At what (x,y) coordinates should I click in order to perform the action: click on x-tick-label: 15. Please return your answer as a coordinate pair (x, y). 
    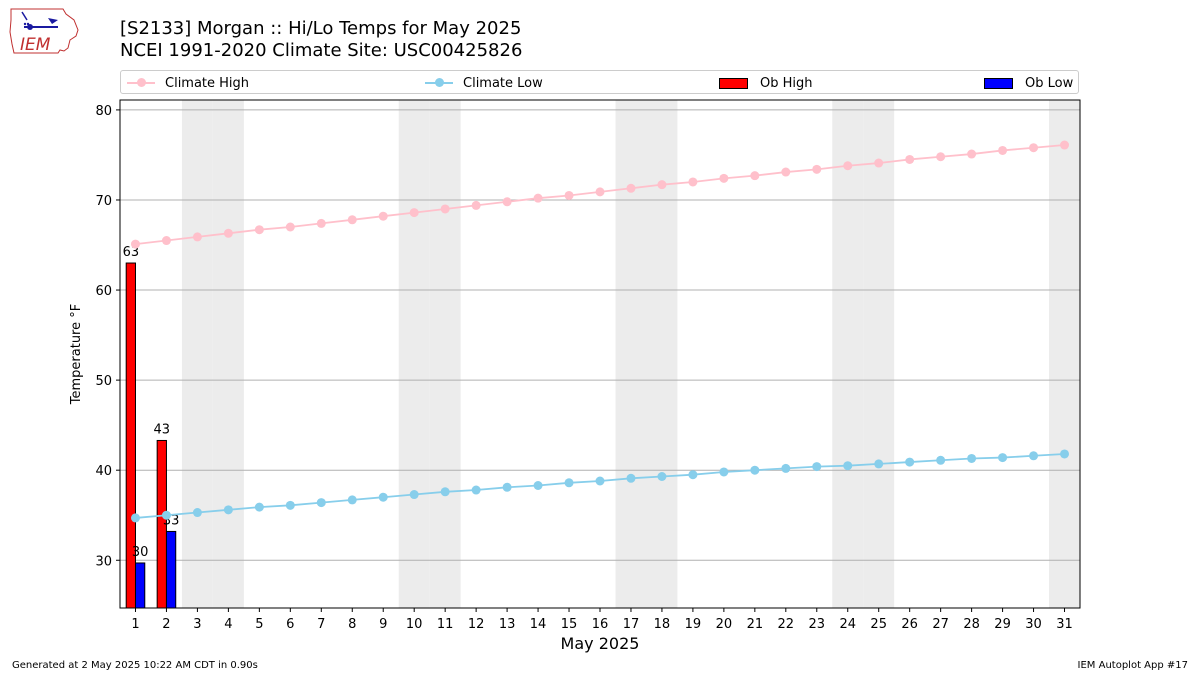
    Looking at the image, I should click on (569, 624).